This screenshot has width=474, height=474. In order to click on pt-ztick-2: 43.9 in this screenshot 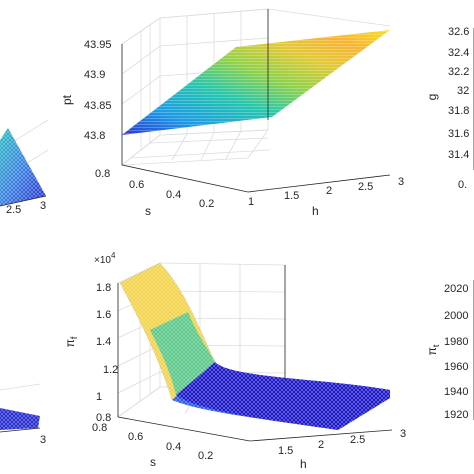, I will do `click(94, 75)`.